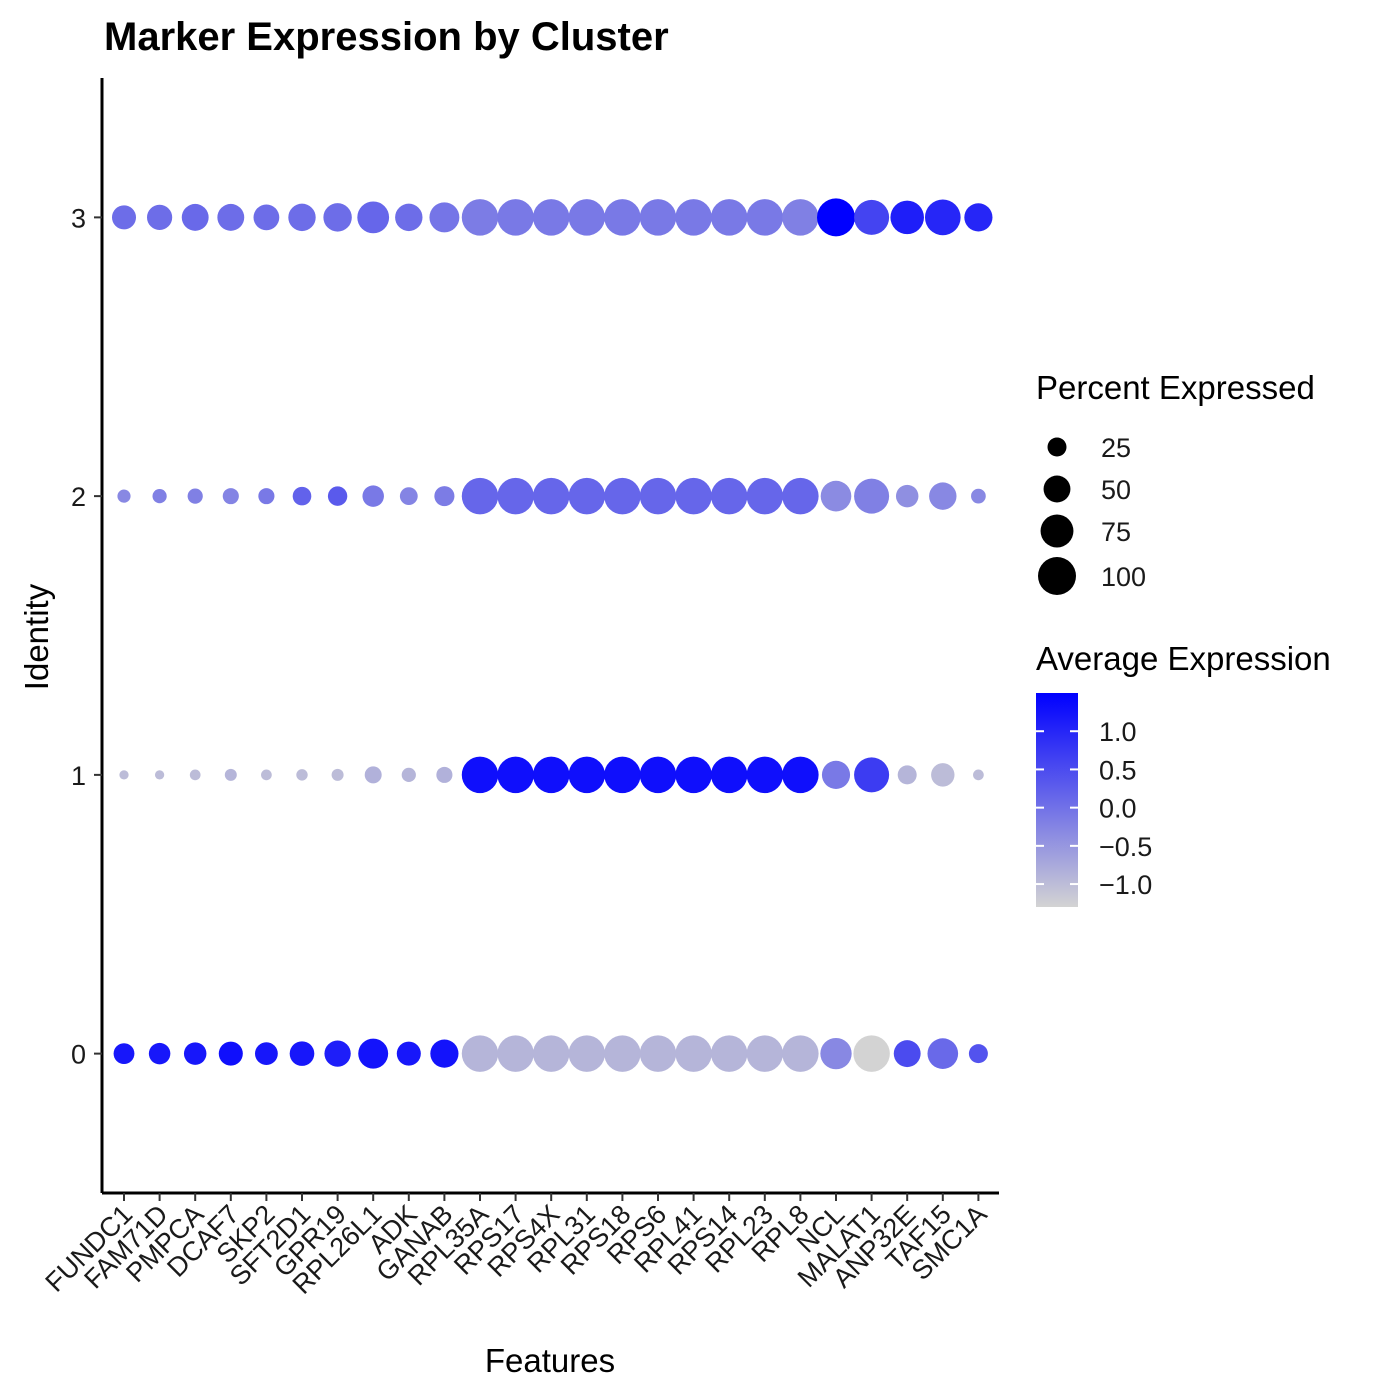 The height and width of the screenshot is (1400, 1400). I want to click on y-axis-title: Identity, so click(36, 636).